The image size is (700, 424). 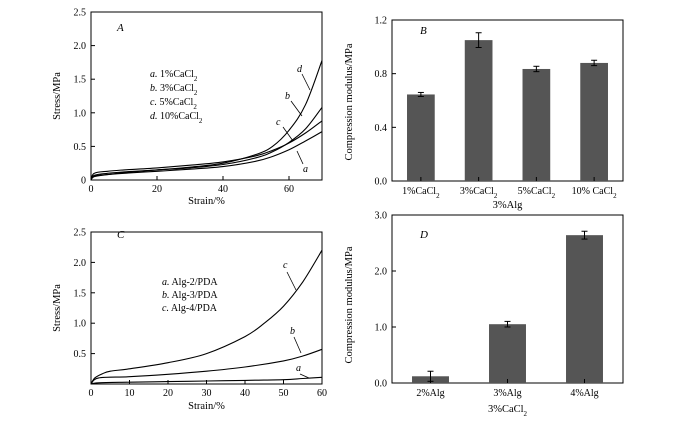 What do you see at coordinates (293, 119) in the screenshot?
I see `panel-a-curve-labels: a b c d` at bounding box center [293, 119].